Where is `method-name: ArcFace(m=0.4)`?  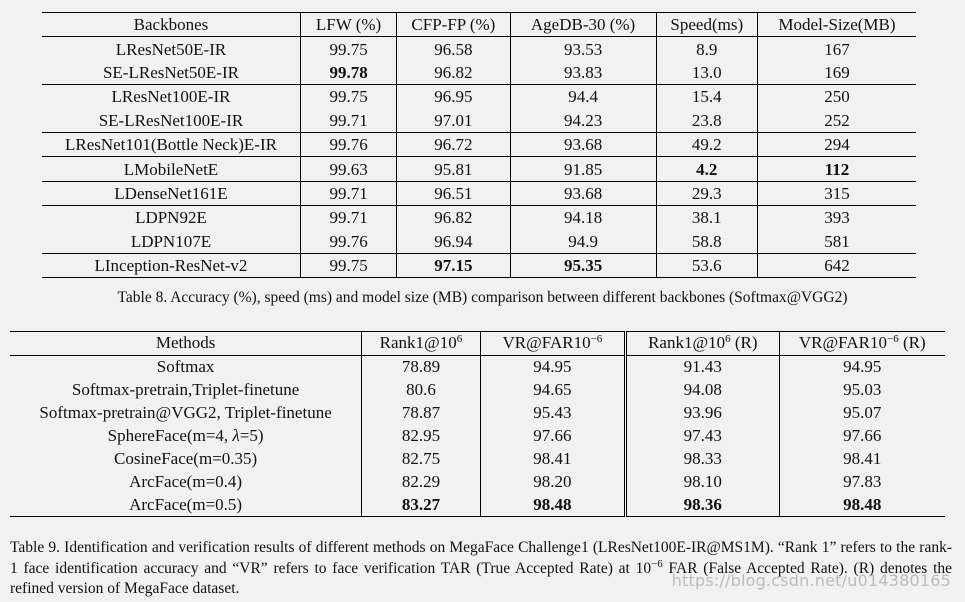 method-name: ArcFace(m=0.4) is located at coordinates (186, 482).